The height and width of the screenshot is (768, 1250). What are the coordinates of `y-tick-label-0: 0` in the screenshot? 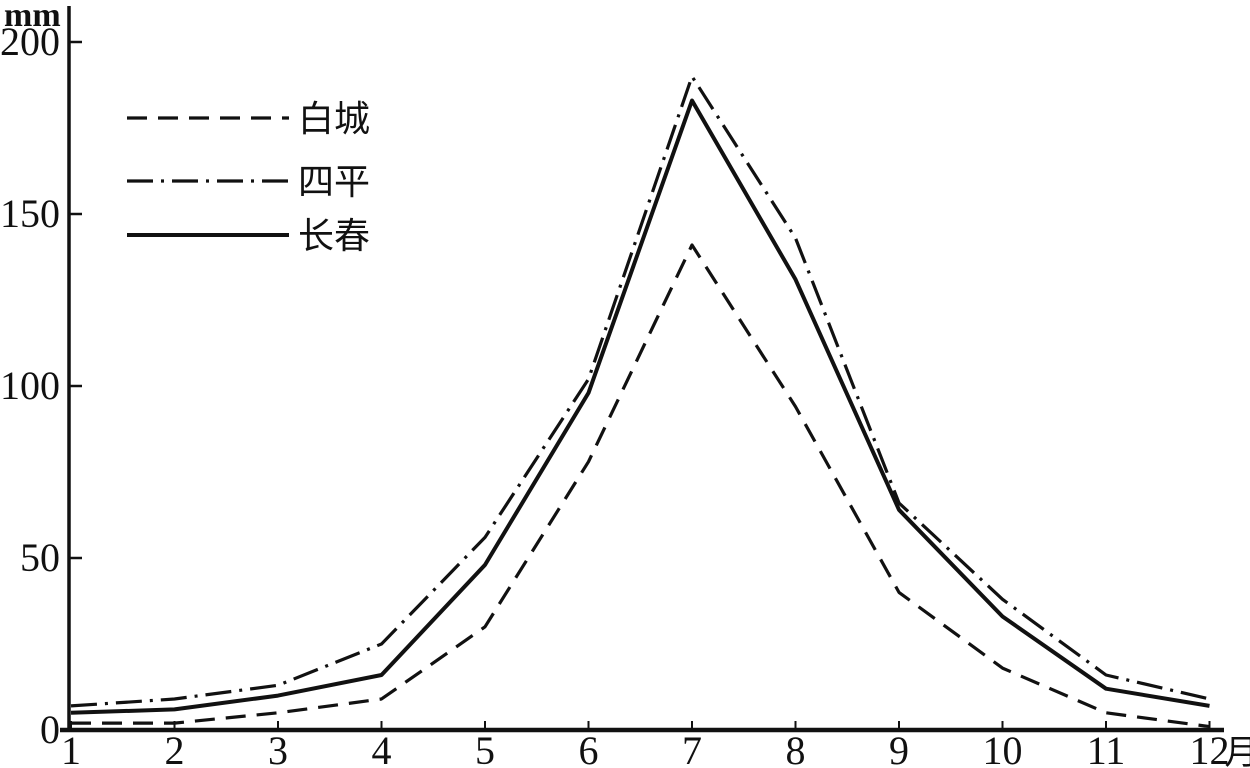 It's located at (50, 729).